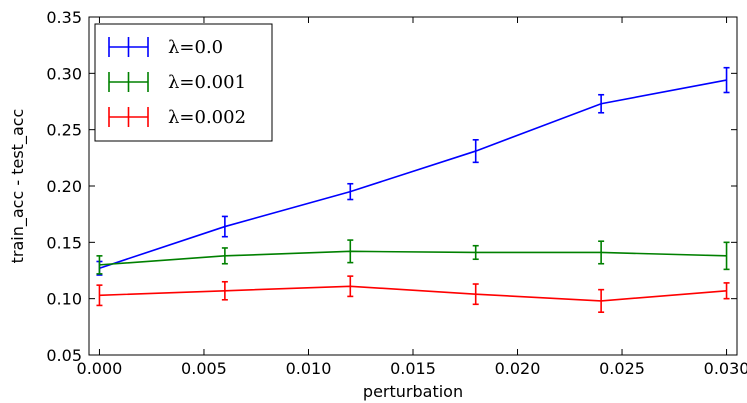 Image resolution: width=747 pixels, height=403 pixels. I want to click on y-tick-label: 0.10, so click(64, 299).